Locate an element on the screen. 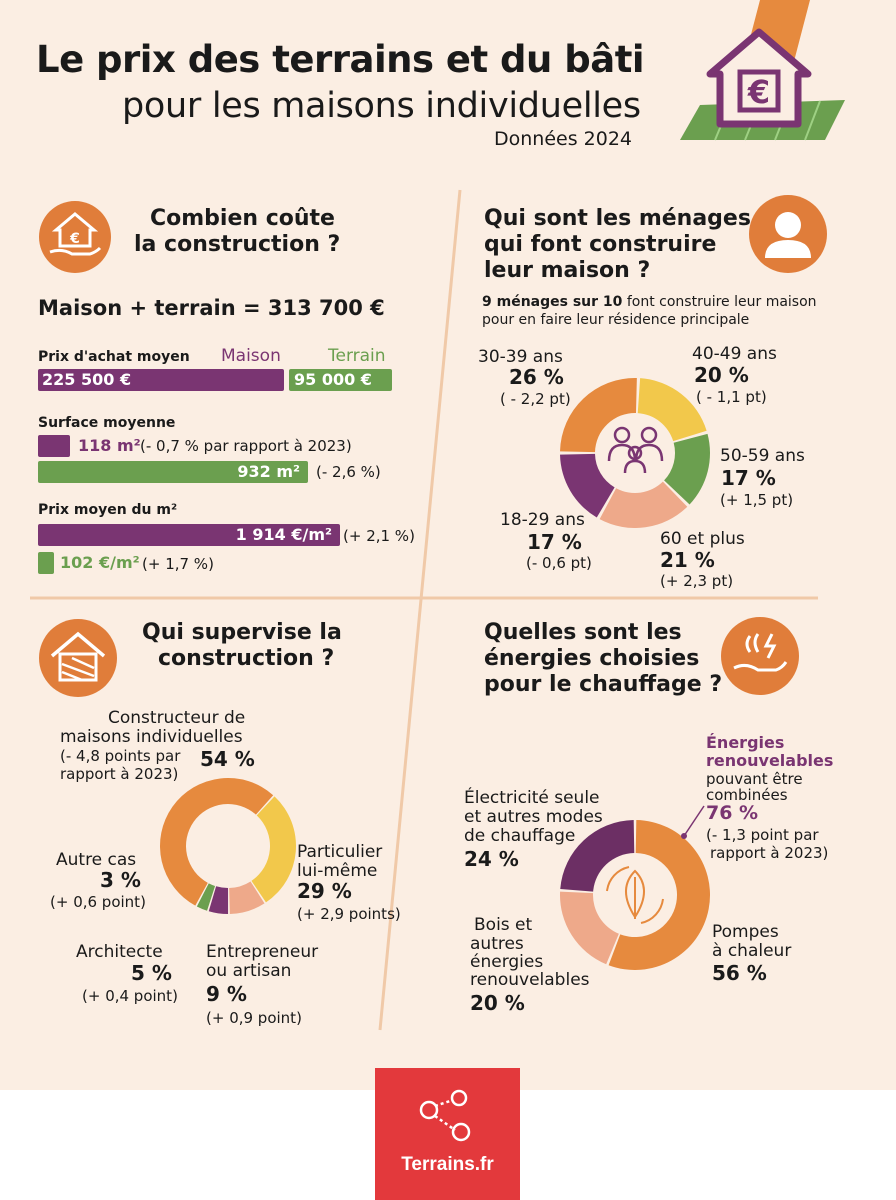 Image resolution: width=896 pixels, height=1200 pixels. renew-note-1: (- 1,3 point par is located at coordinates (762, 835).